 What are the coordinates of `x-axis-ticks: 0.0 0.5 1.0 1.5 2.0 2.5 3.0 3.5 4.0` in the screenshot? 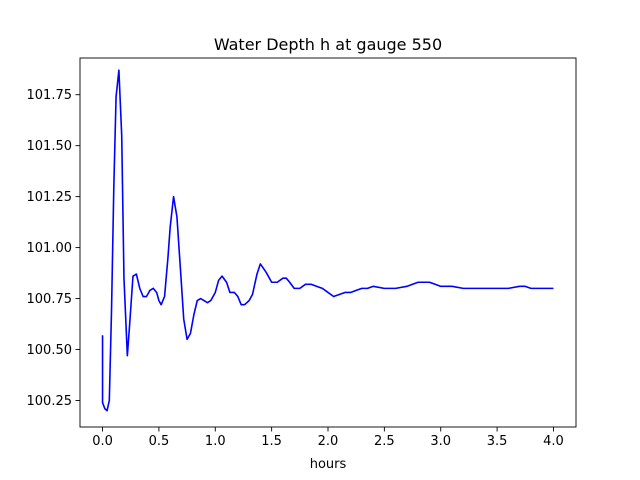 It's located at (328, 438).